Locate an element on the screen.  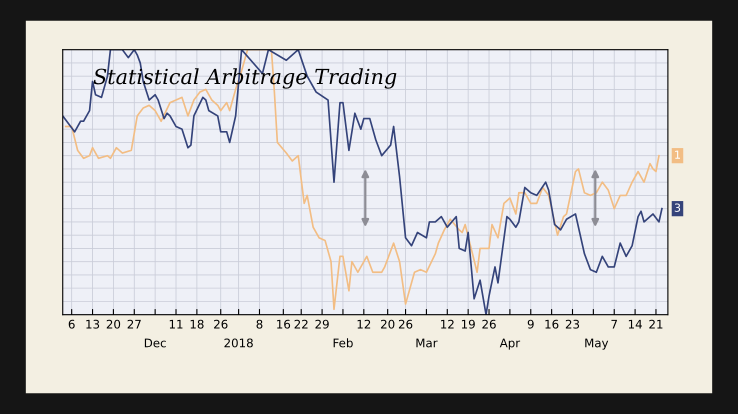
x2-tick-label: Feb is located at coordinates (343, 343).